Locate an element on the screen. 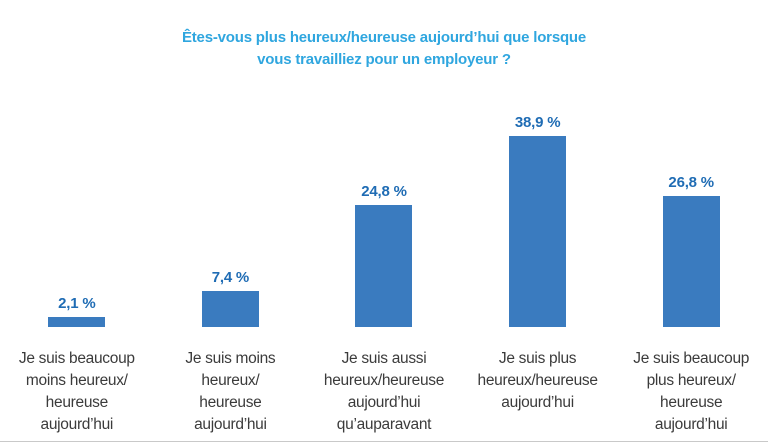 This screenshot has height=444, width=768. bar-value-label: 38,9 % is located at coordinates (537, 122).